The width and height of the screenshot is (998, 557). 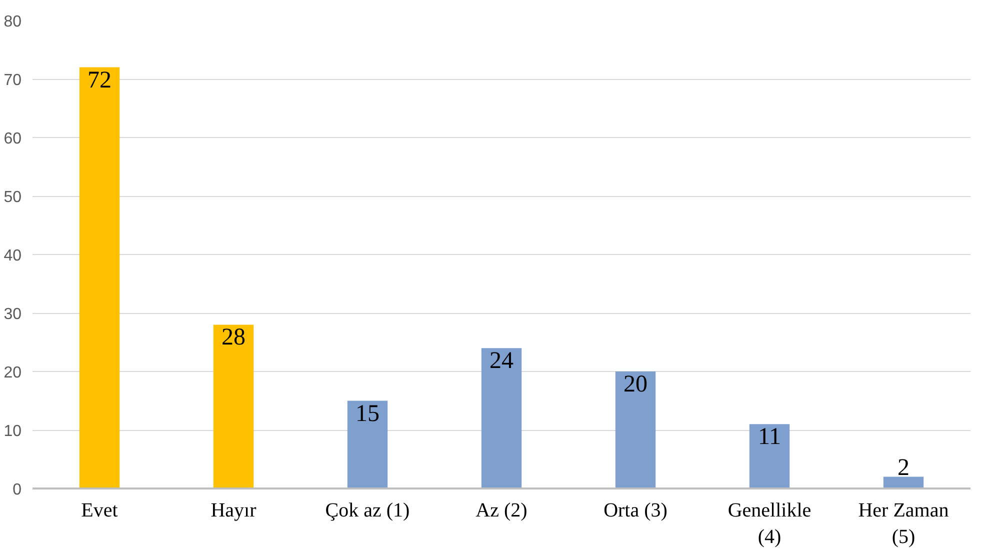 I want to click on x-tick-label: Hayır, so click(x=233, y=511).